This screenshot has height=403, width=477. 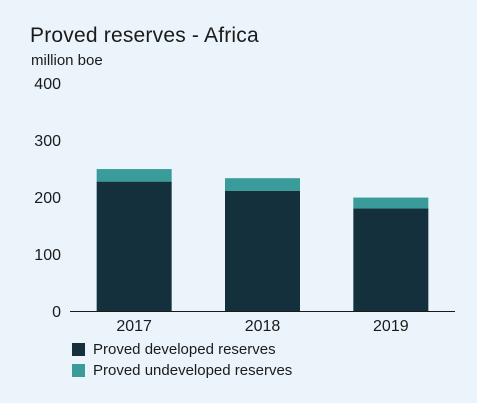 I want to click on legend-item-developed: Proved developed reserves, so click(x=182, y=349).